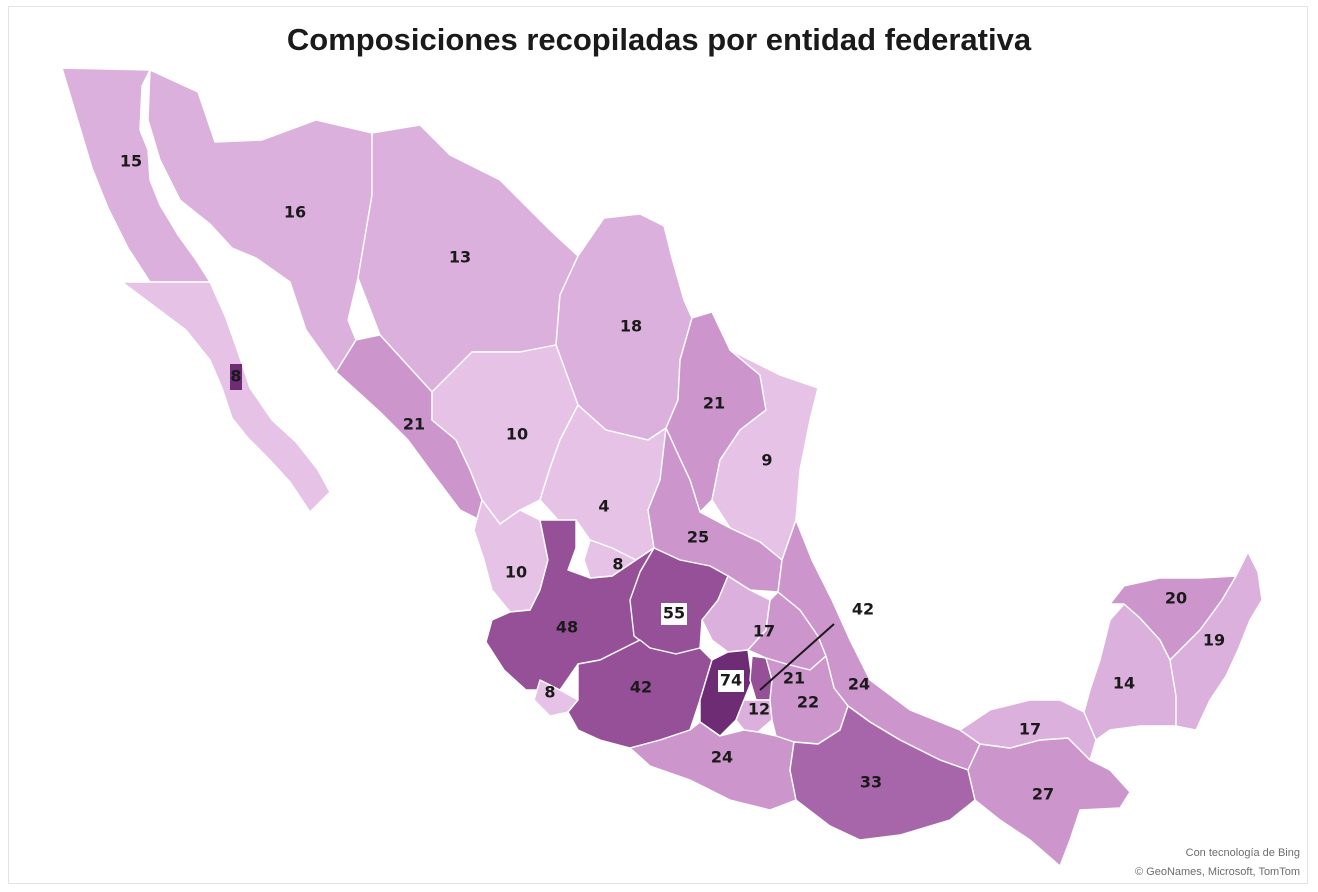 This screenshot has width=1318, height=892. Describe the element at coordinates (714, 403) in the screenshot. I see `value-label-nuevo-leon: 21` at that location.